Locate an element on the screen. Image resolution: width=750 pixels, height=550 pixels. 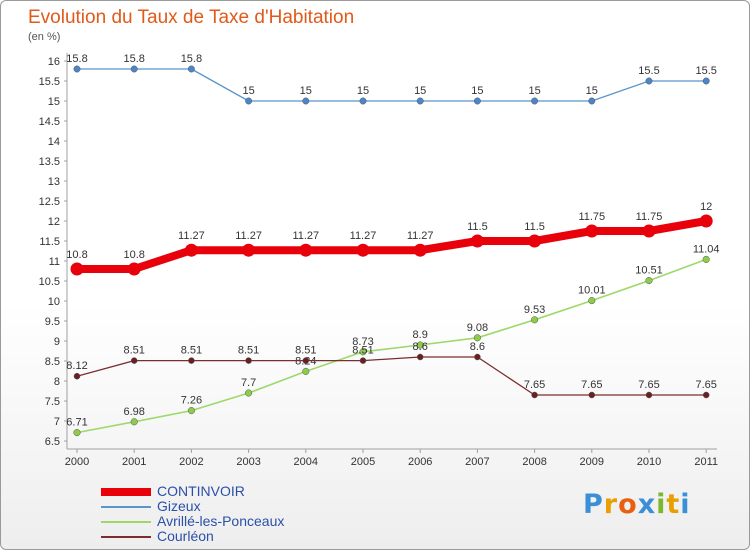
x-tick-label: 2001 is located at coordinates (134, 462).